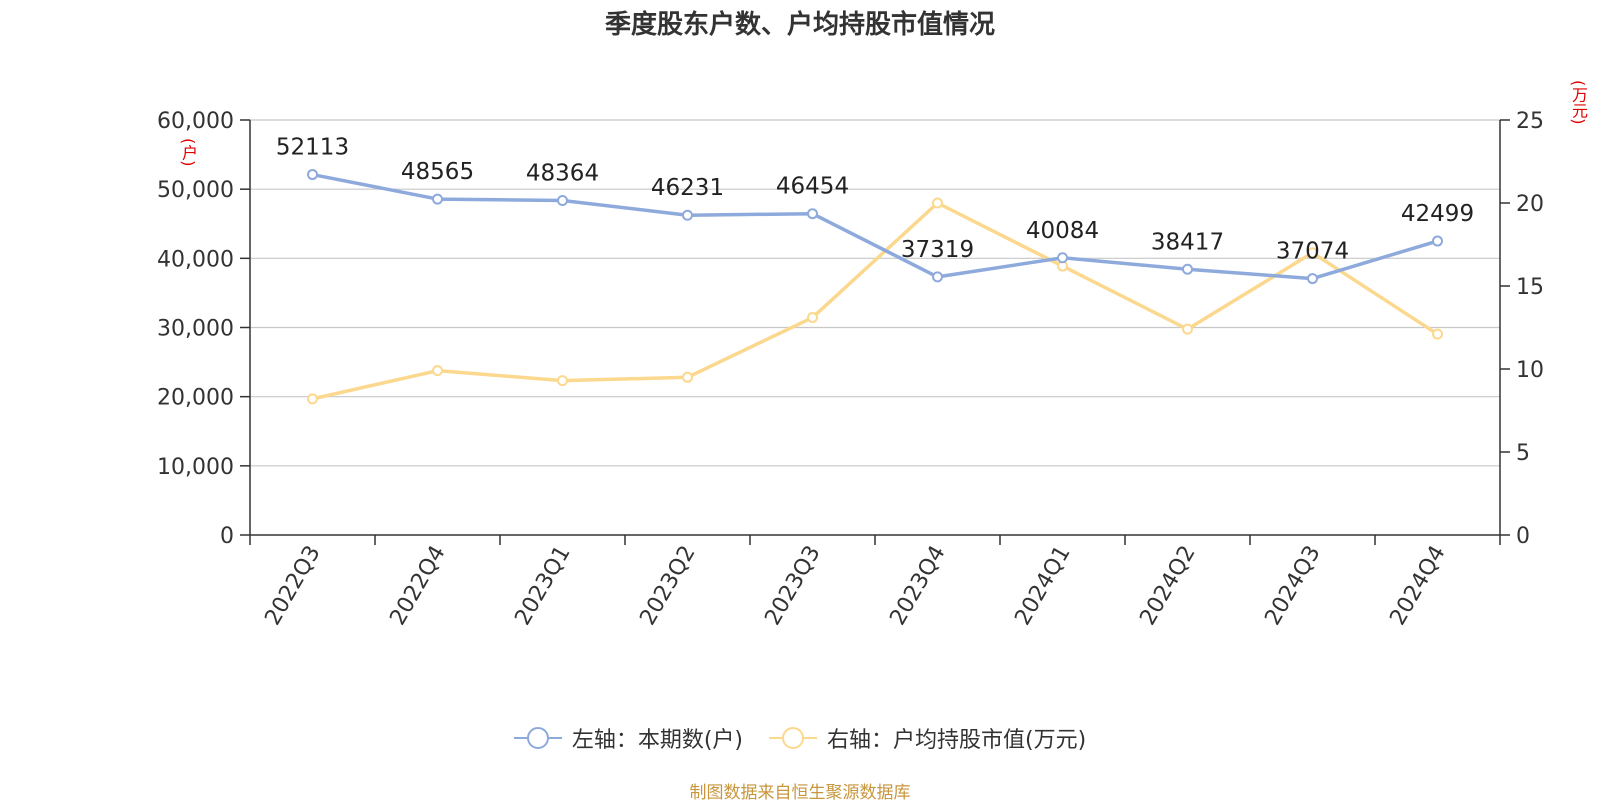 Image resolution: width=1600 pixels, height=803 pixels. I want to click on x-axis-category-label: 2024Q1, so click(1042, 586).